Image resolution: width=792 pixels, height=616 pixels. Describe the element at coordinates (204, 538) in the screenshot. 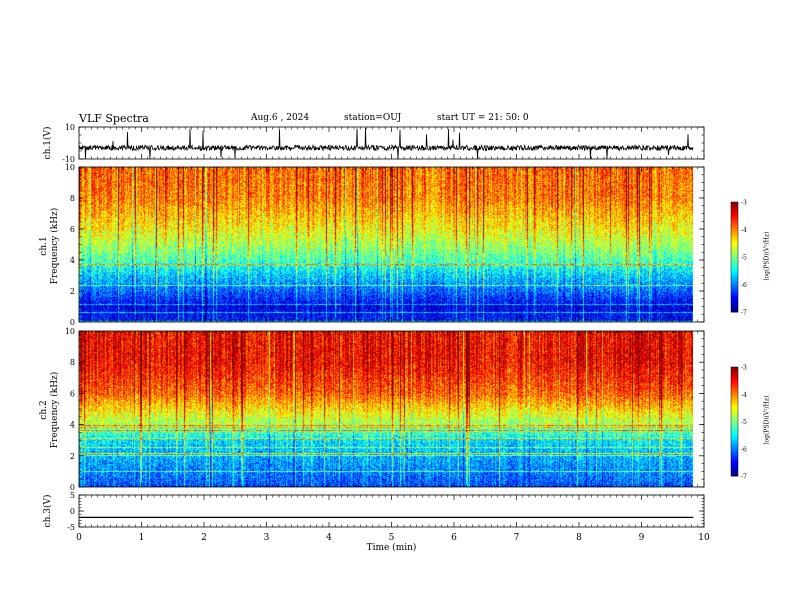

I see `x-tick-label: 2` at that location.